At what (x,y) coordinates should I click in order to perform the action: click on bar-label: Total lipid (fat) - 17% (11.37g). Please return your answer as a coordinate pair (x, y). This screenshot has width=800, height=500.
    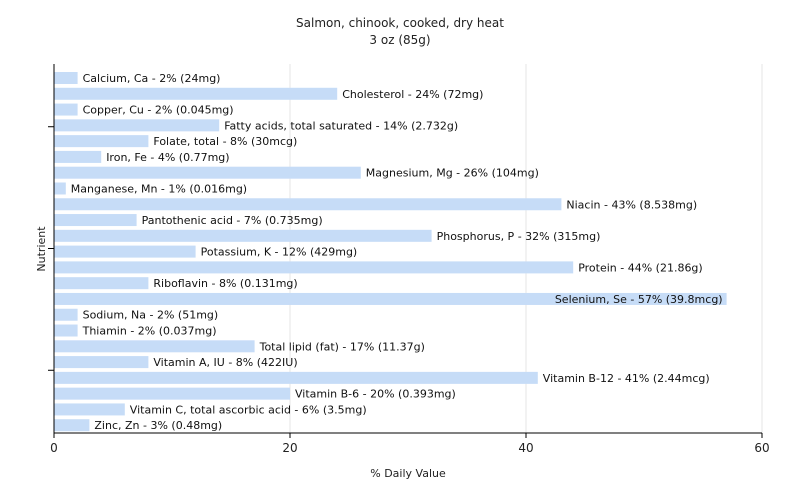
    Looking at the image, I should click on (342, 346).